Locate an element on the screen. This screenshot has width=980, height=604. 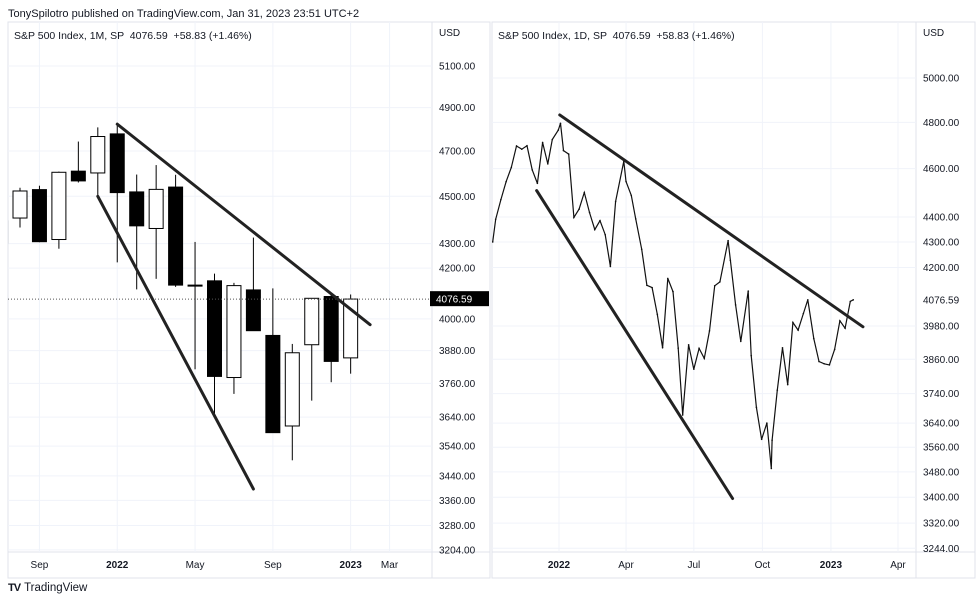
y-tick-label: 4800.00 is located at coordinates (941, 123).